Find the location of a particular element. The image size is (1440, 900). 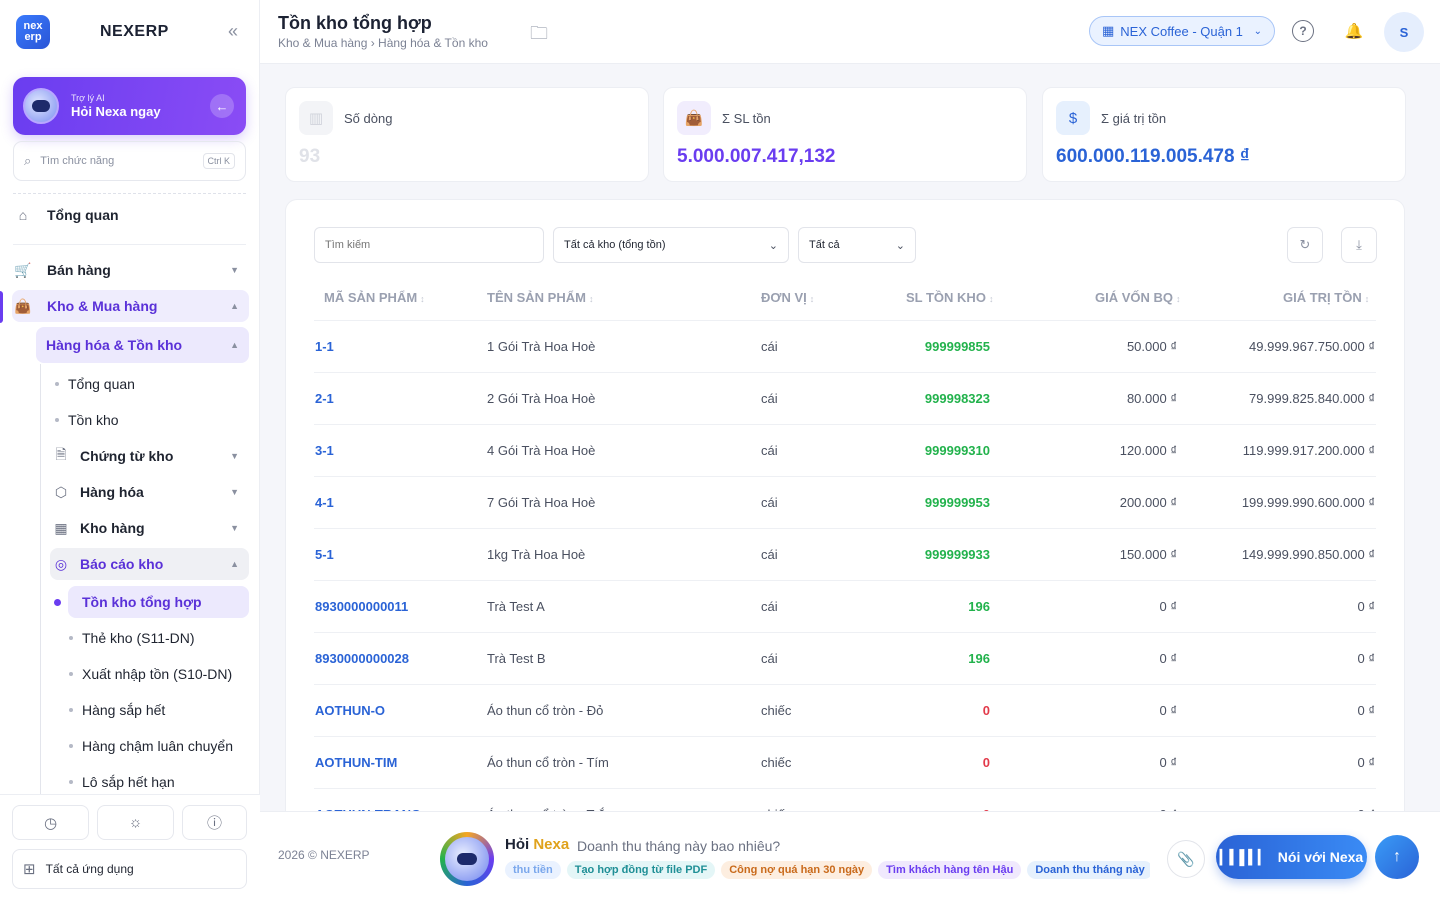

table-row: 8930000000028 Trà Test B cái 196 0 ₫ 0 ₫ is located at coordinates (845, 659).